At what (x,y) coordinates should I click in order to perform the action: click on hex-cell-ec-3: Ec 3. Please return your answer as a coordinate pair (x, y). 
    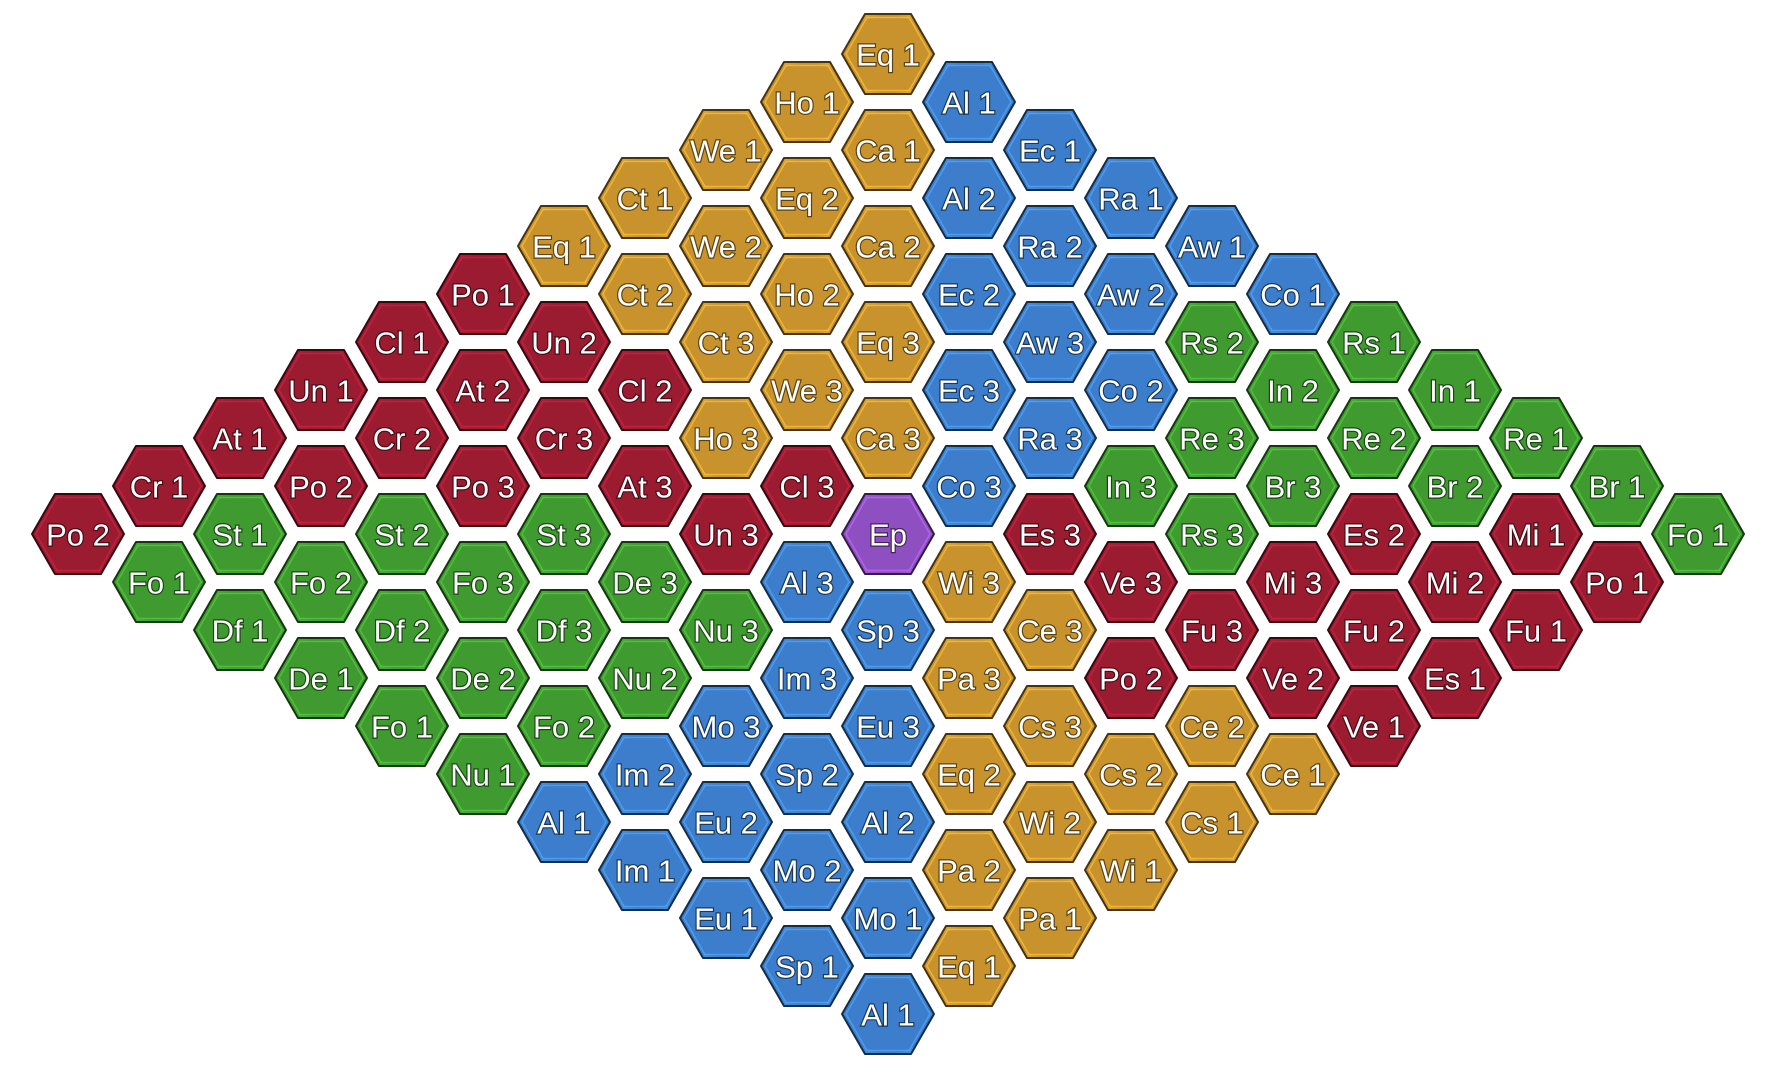
    Looking at the image, I should click on (969, 390).